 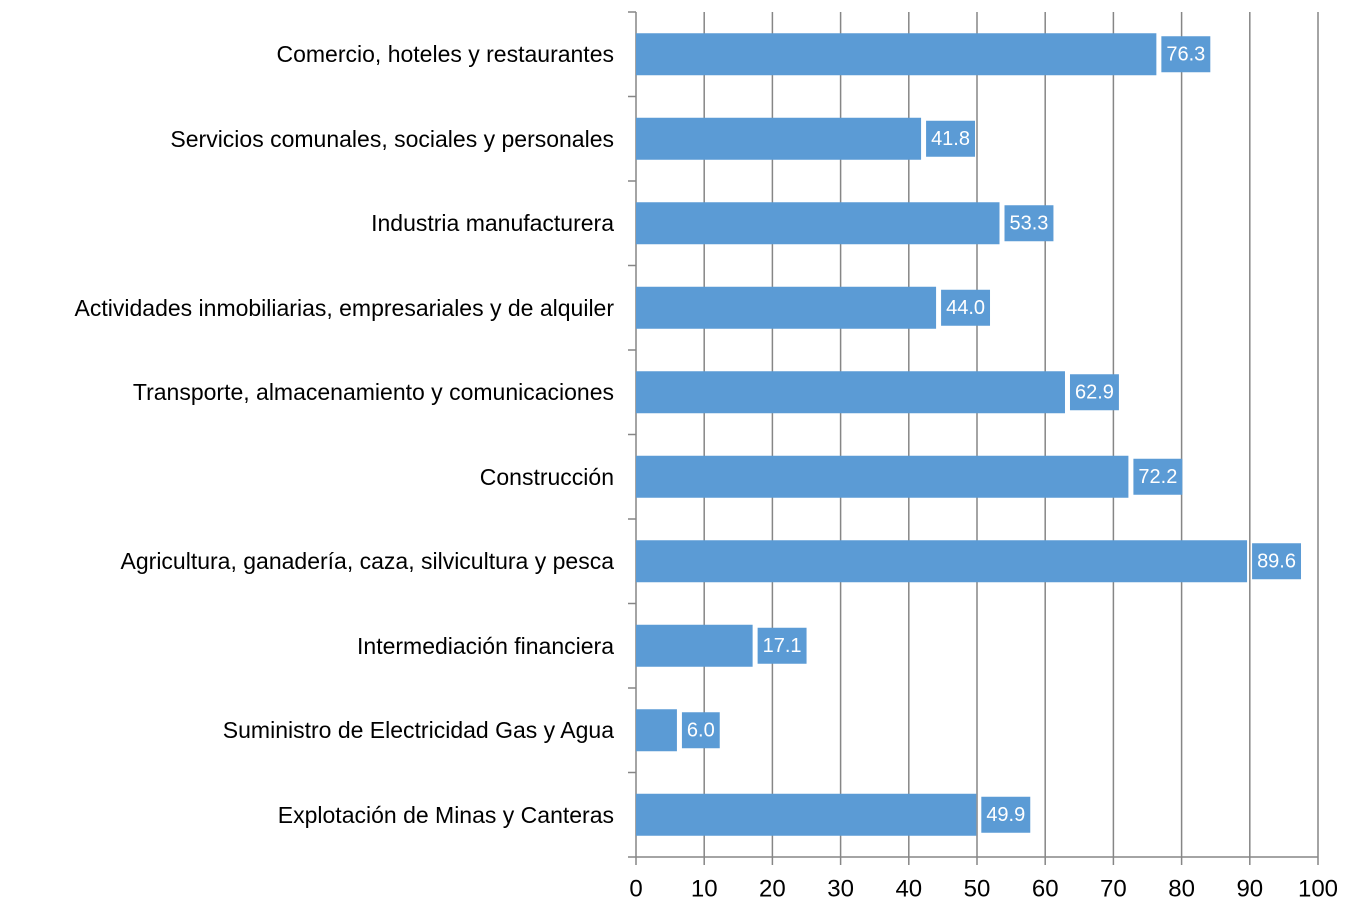 I want to click on value-label-group: 72.2, so click(x=1158, y=476).